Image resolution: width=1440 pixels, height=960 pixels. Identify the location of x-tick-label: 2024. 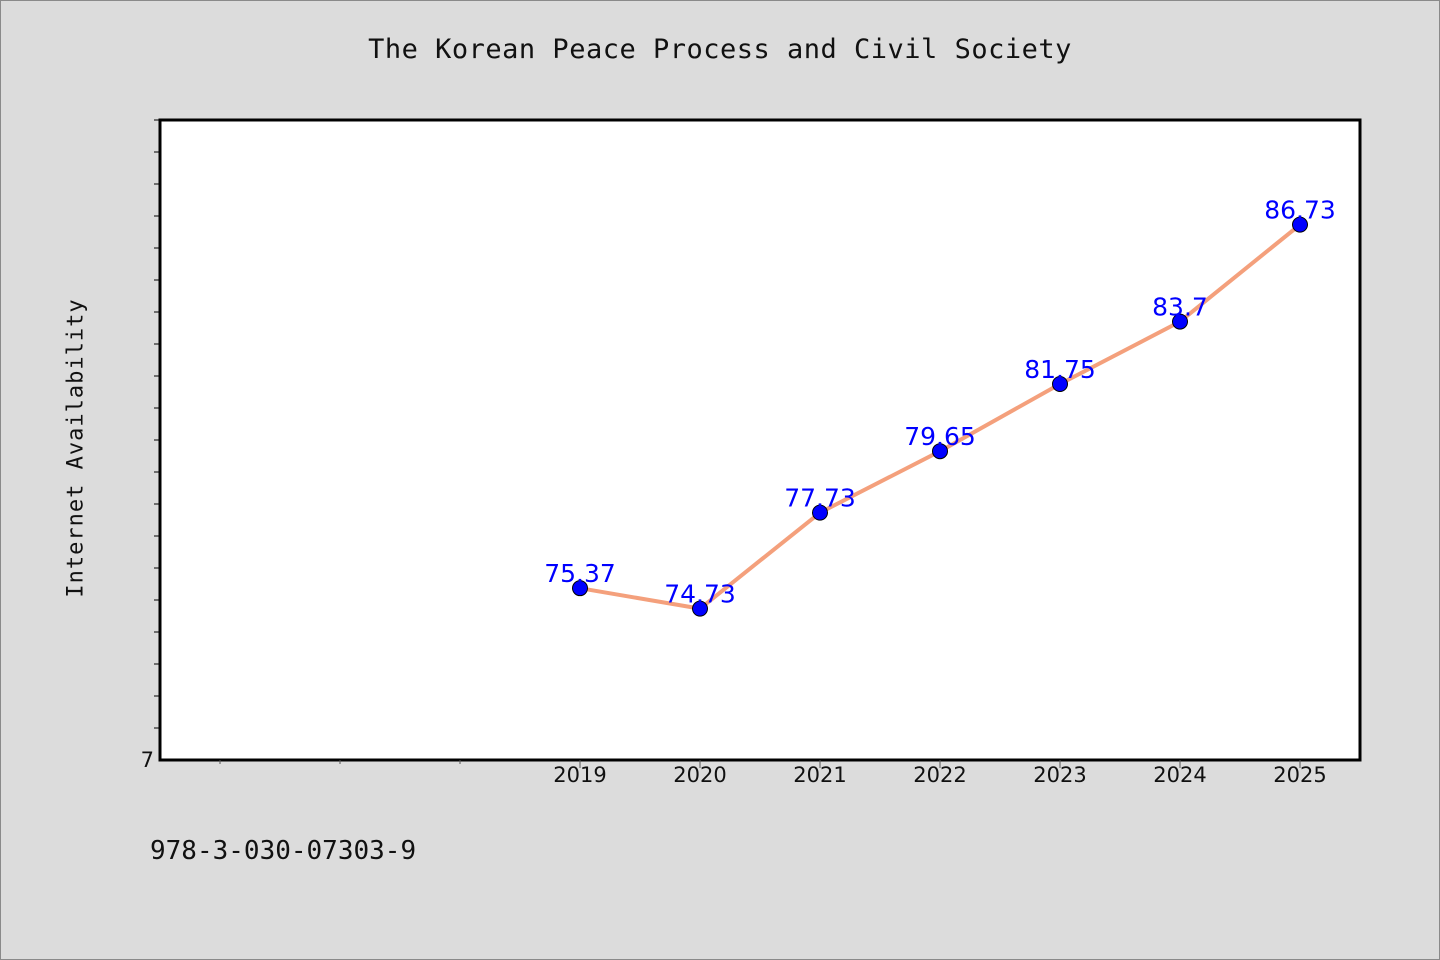
(1179, 775).